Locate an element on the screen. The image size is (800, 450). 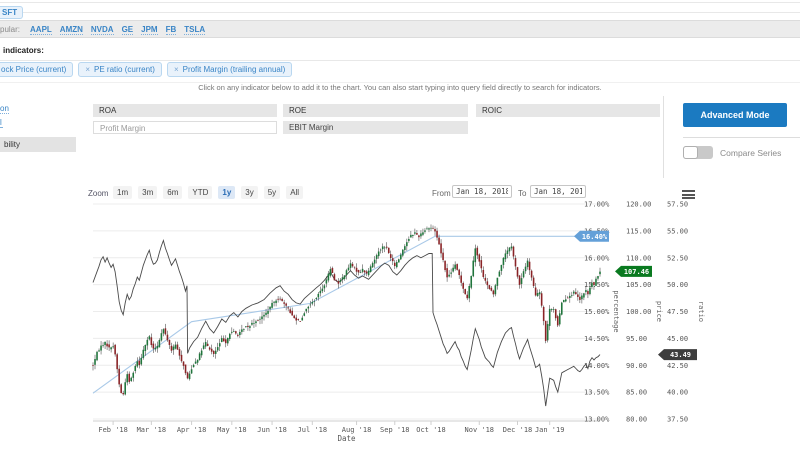
svg-text: Jul '18 is located at coordinates (313, 430).